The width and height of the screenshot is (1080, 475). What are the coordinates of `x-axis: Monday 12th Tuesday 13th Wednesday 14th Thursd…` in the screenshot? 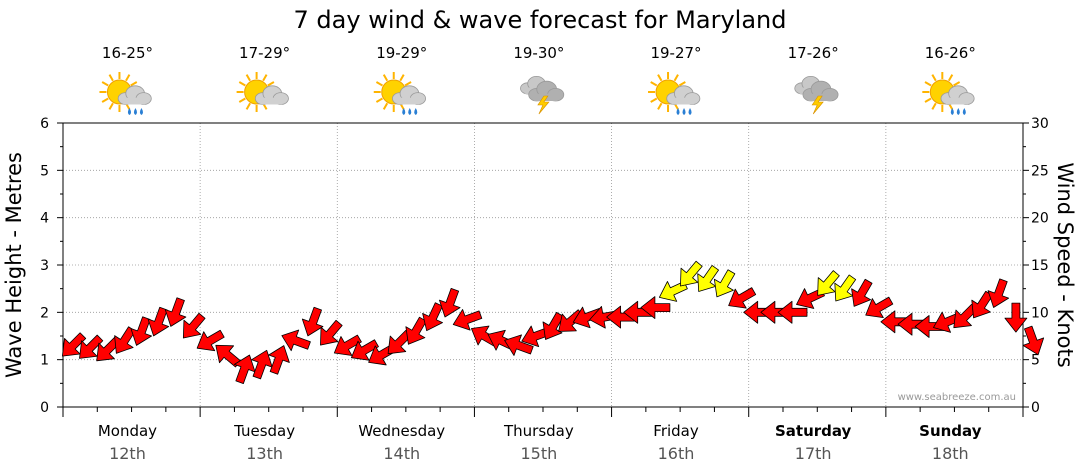 It's located at (543, 435).